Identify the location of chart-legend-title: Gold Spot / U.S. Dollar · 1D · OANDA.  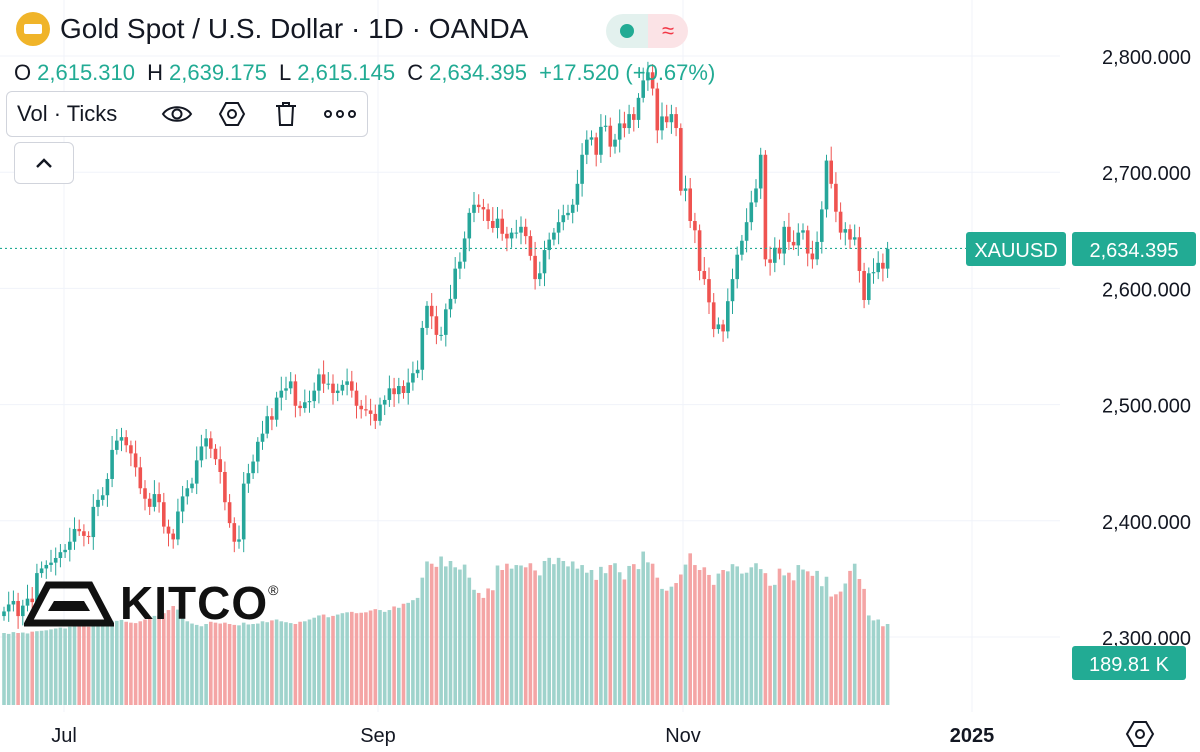
(272, 29).